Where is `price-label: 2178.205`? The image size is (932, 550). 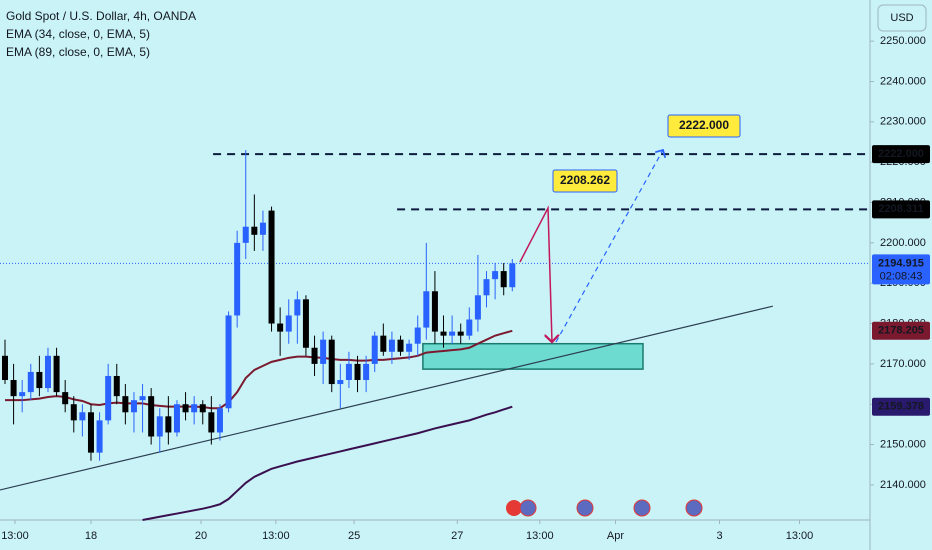
price-label: 2178.205 is located at coordinates (901, 331).